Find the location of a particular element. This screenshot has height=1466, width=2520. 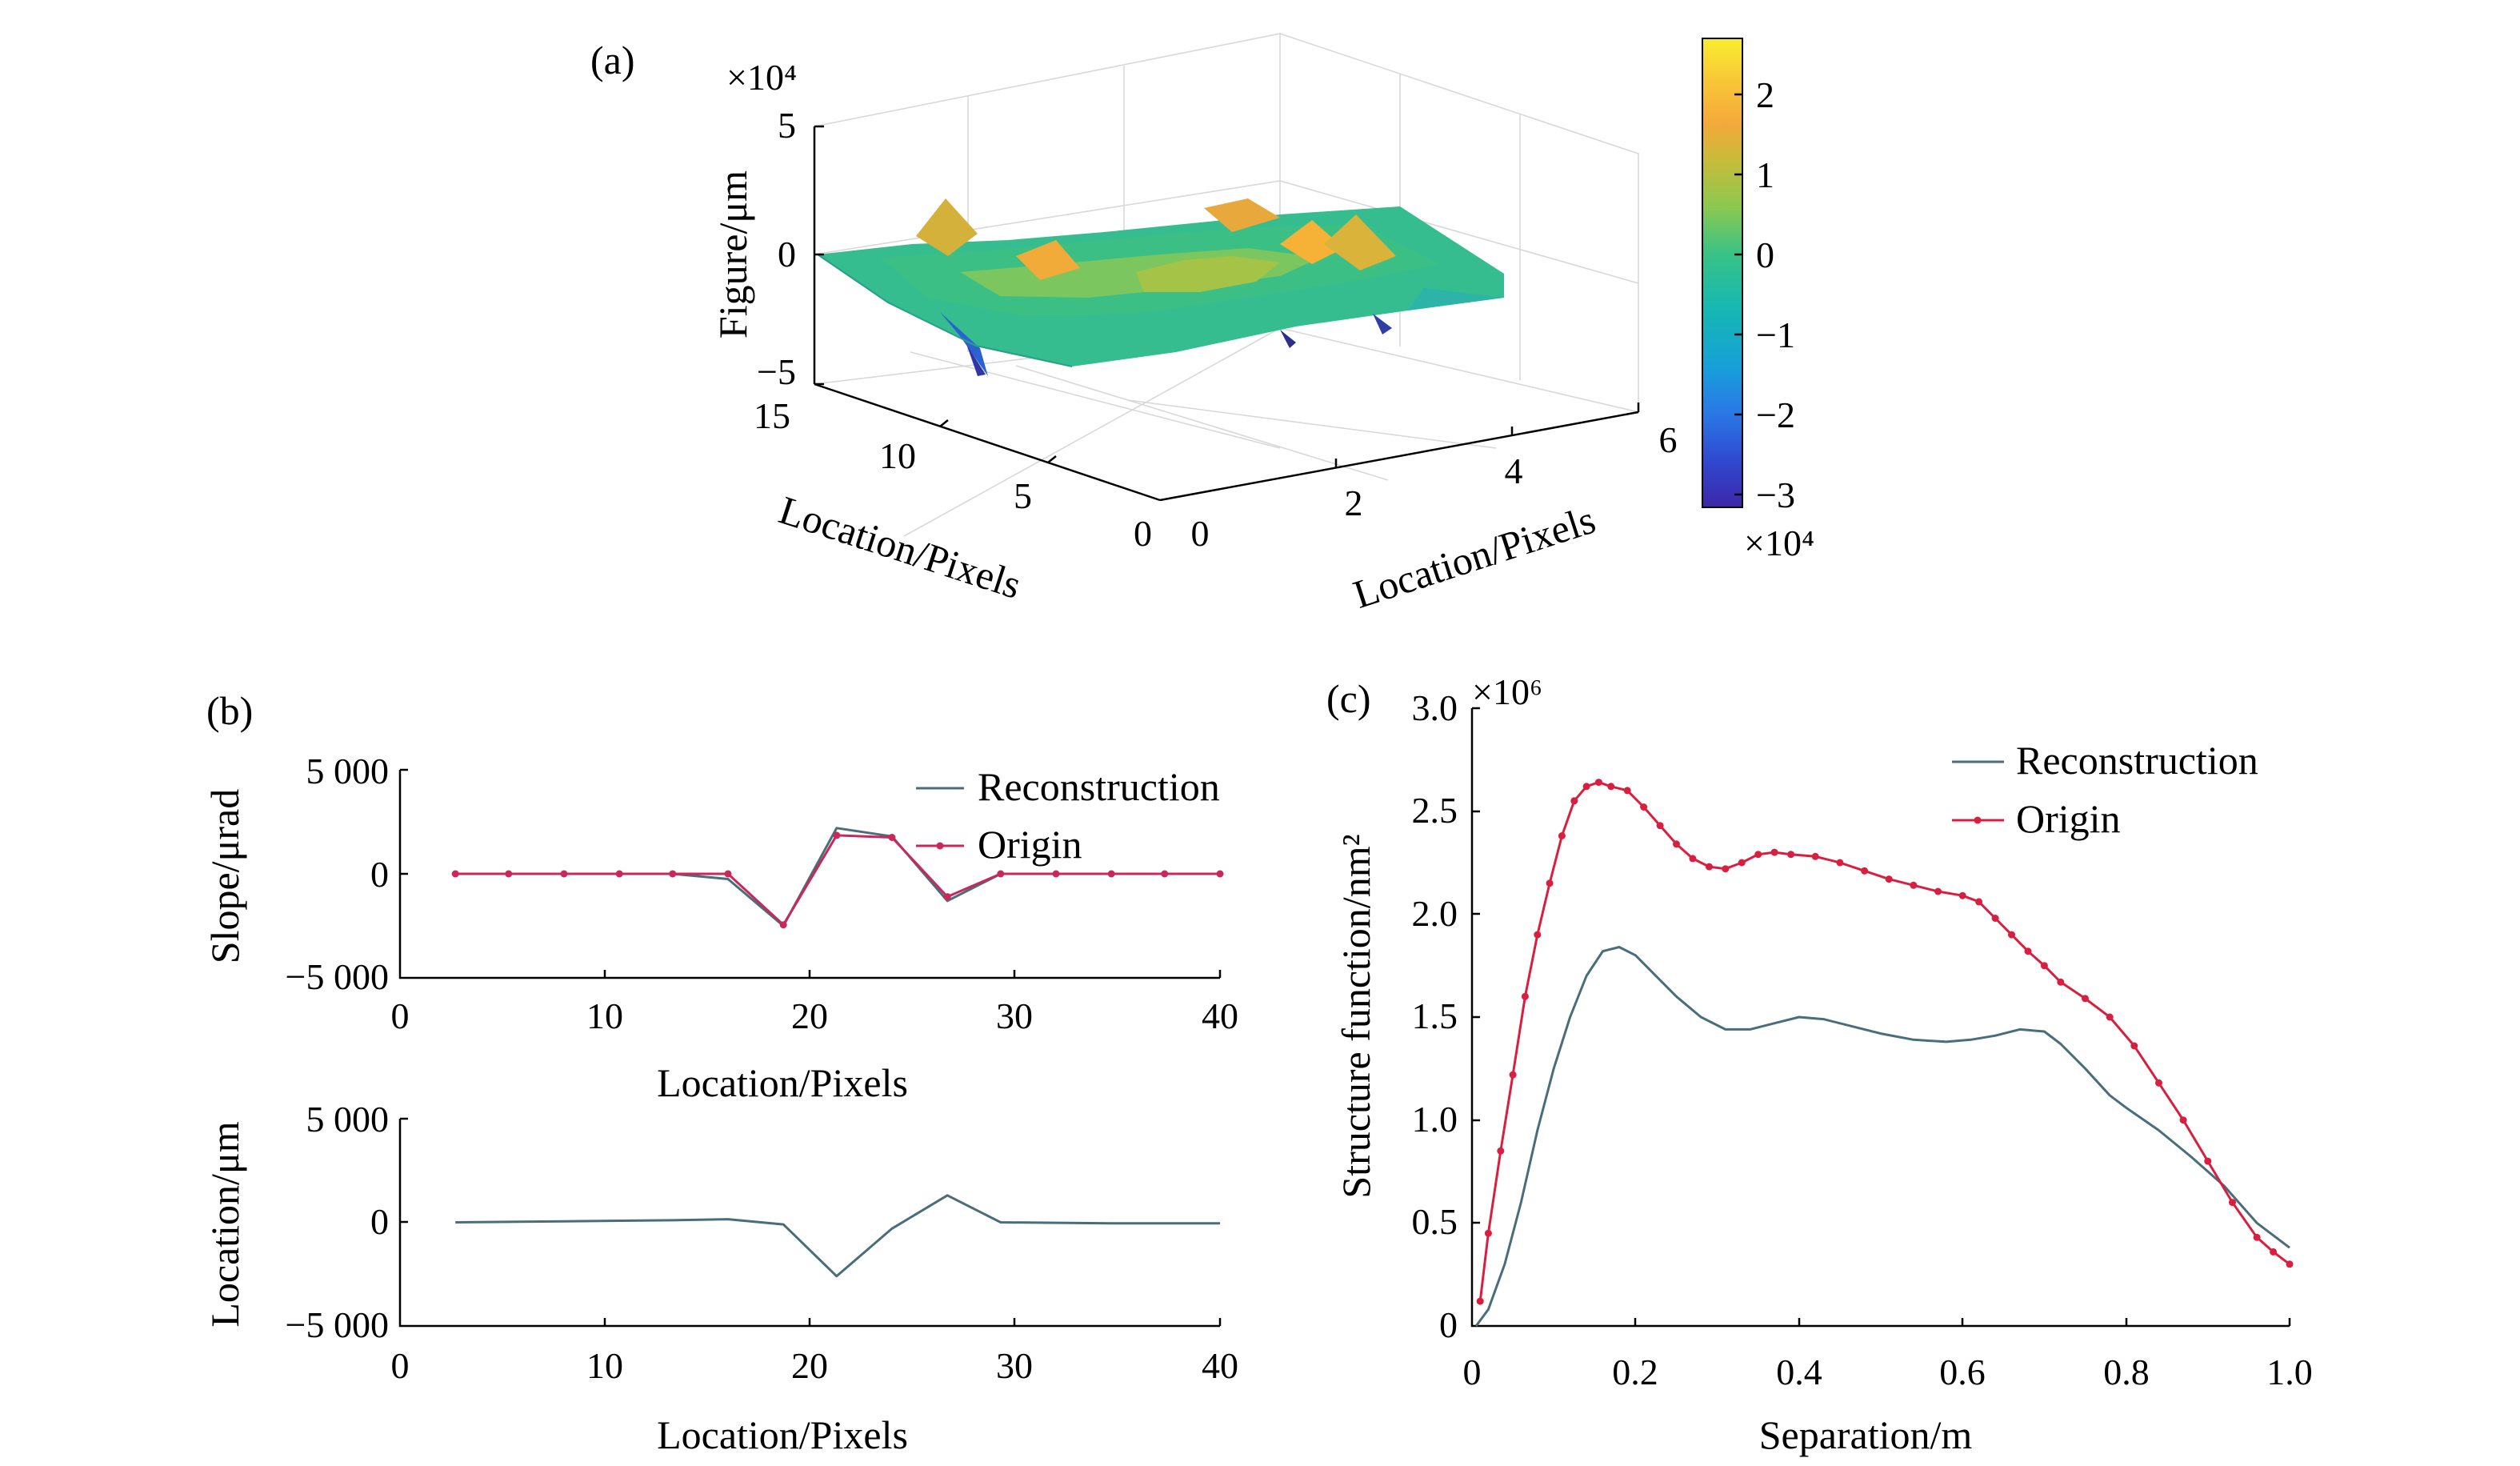

panel-c-y-tick: 0.5 is located at coordinates (1435, 1221).